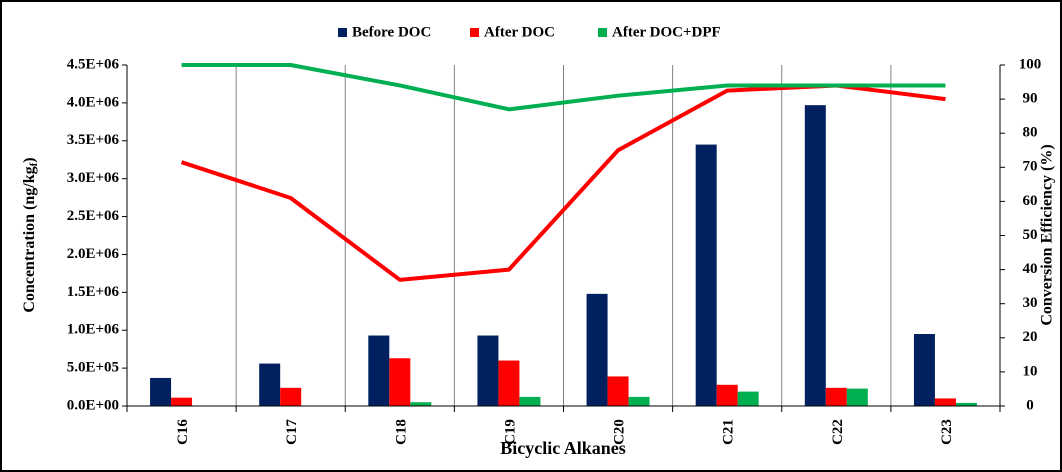  I want to click on y-axis-label: Concentration (ng/kgf), so click(30, 234).